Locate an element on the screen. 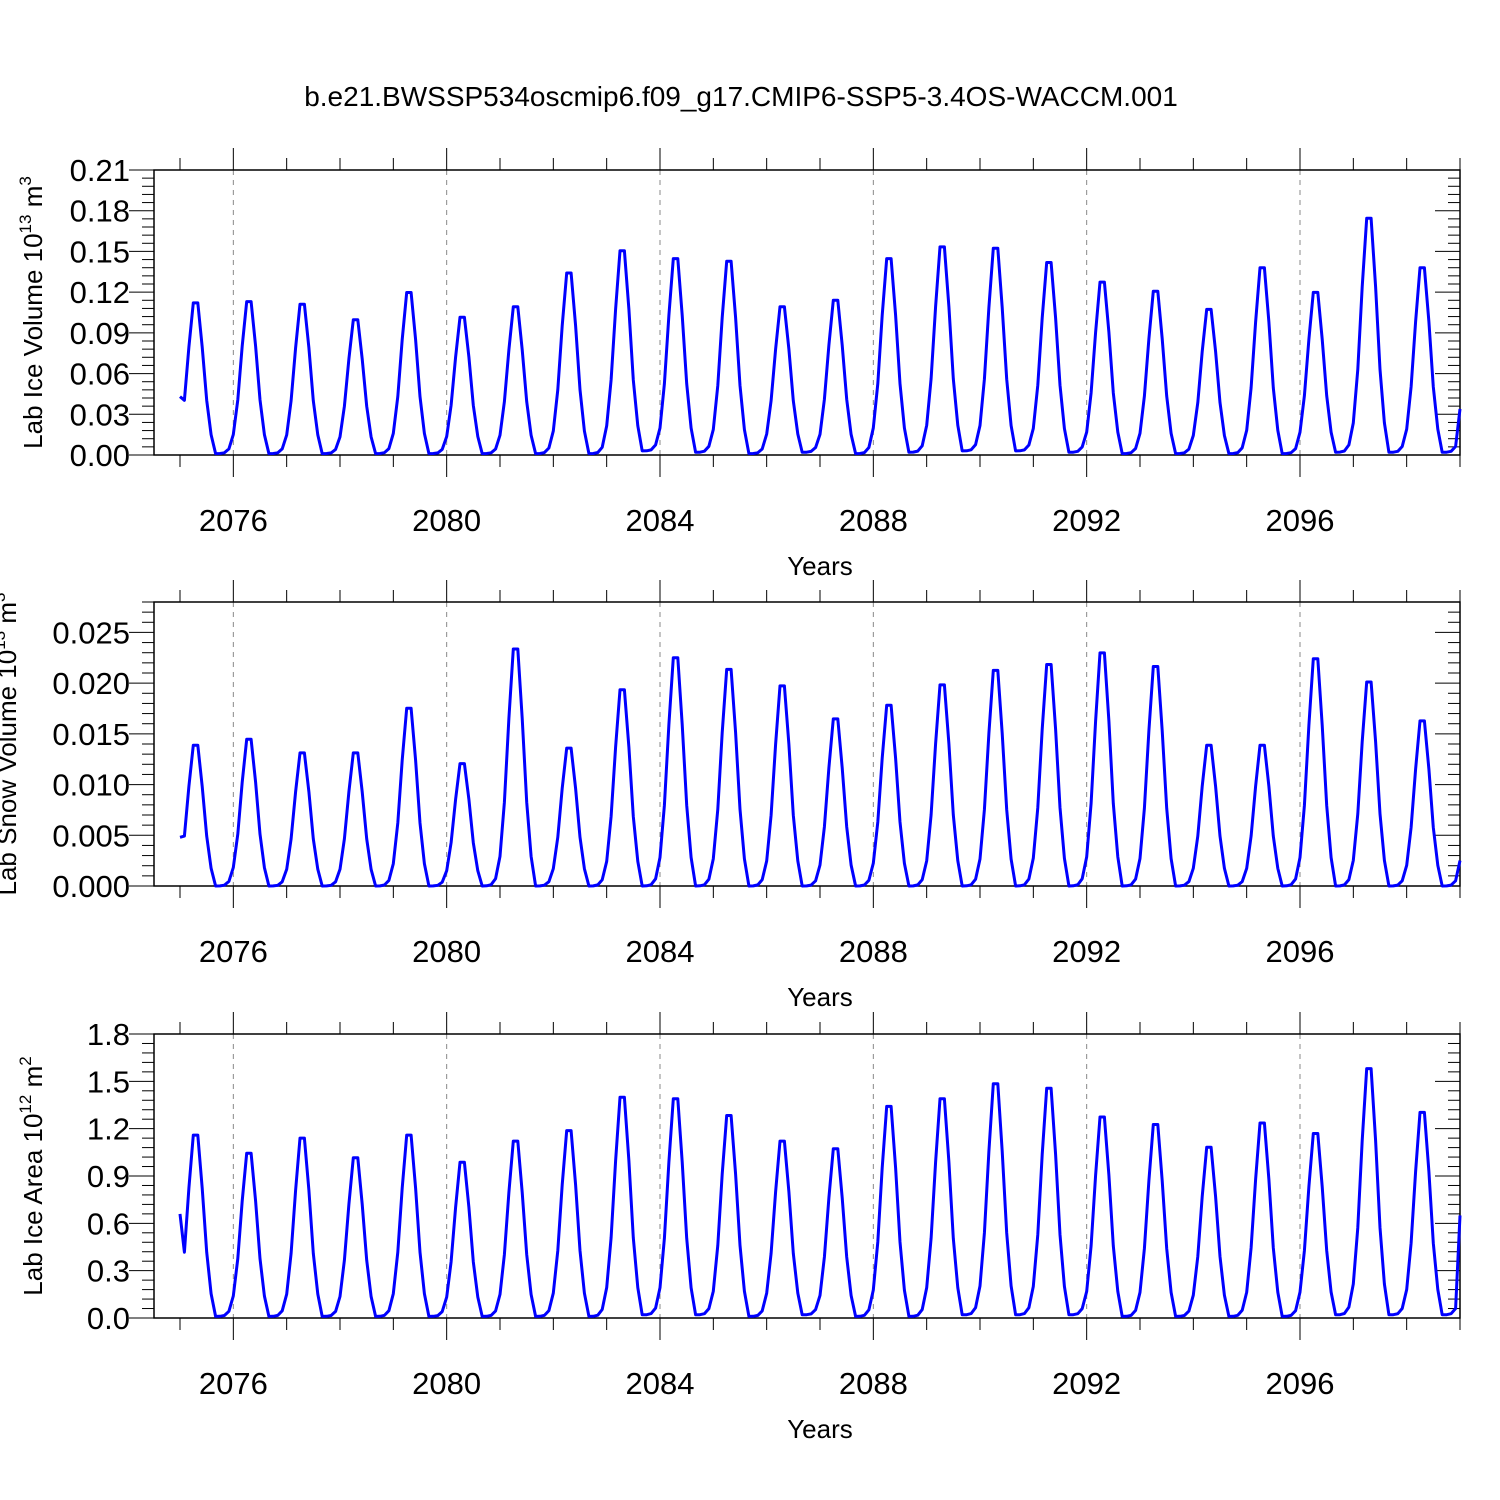 Image resolution: width=1500 pixels, height=1500 pixels. y-tick-label: 0.020 is located at coordinates (91, 683).